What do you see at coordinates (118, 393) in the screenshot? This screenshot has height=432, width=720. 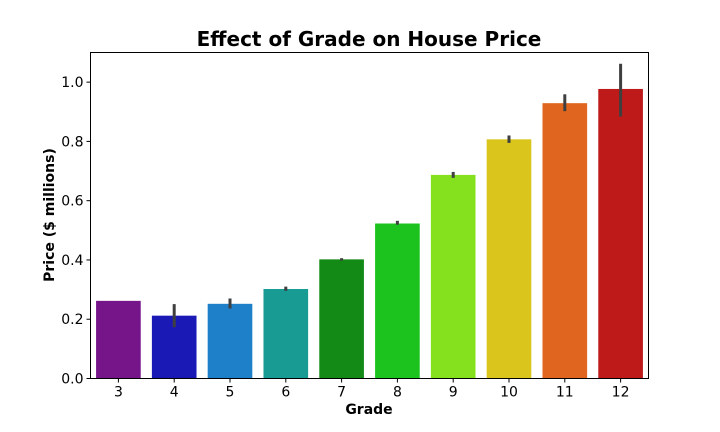 I see `x-tick-label: 3` at bounding box center [118, 393].